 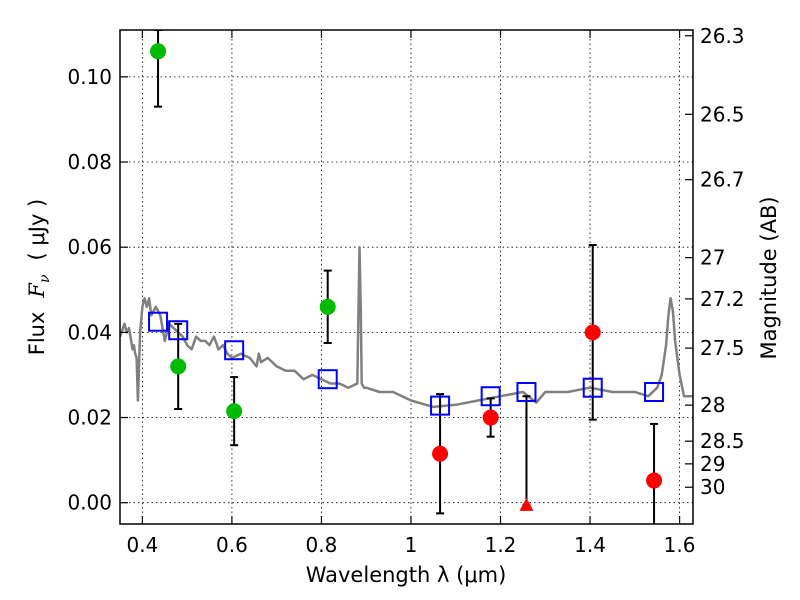 I want to click on magnitude-tick-label: 28.5, so click(x=722, y=441).